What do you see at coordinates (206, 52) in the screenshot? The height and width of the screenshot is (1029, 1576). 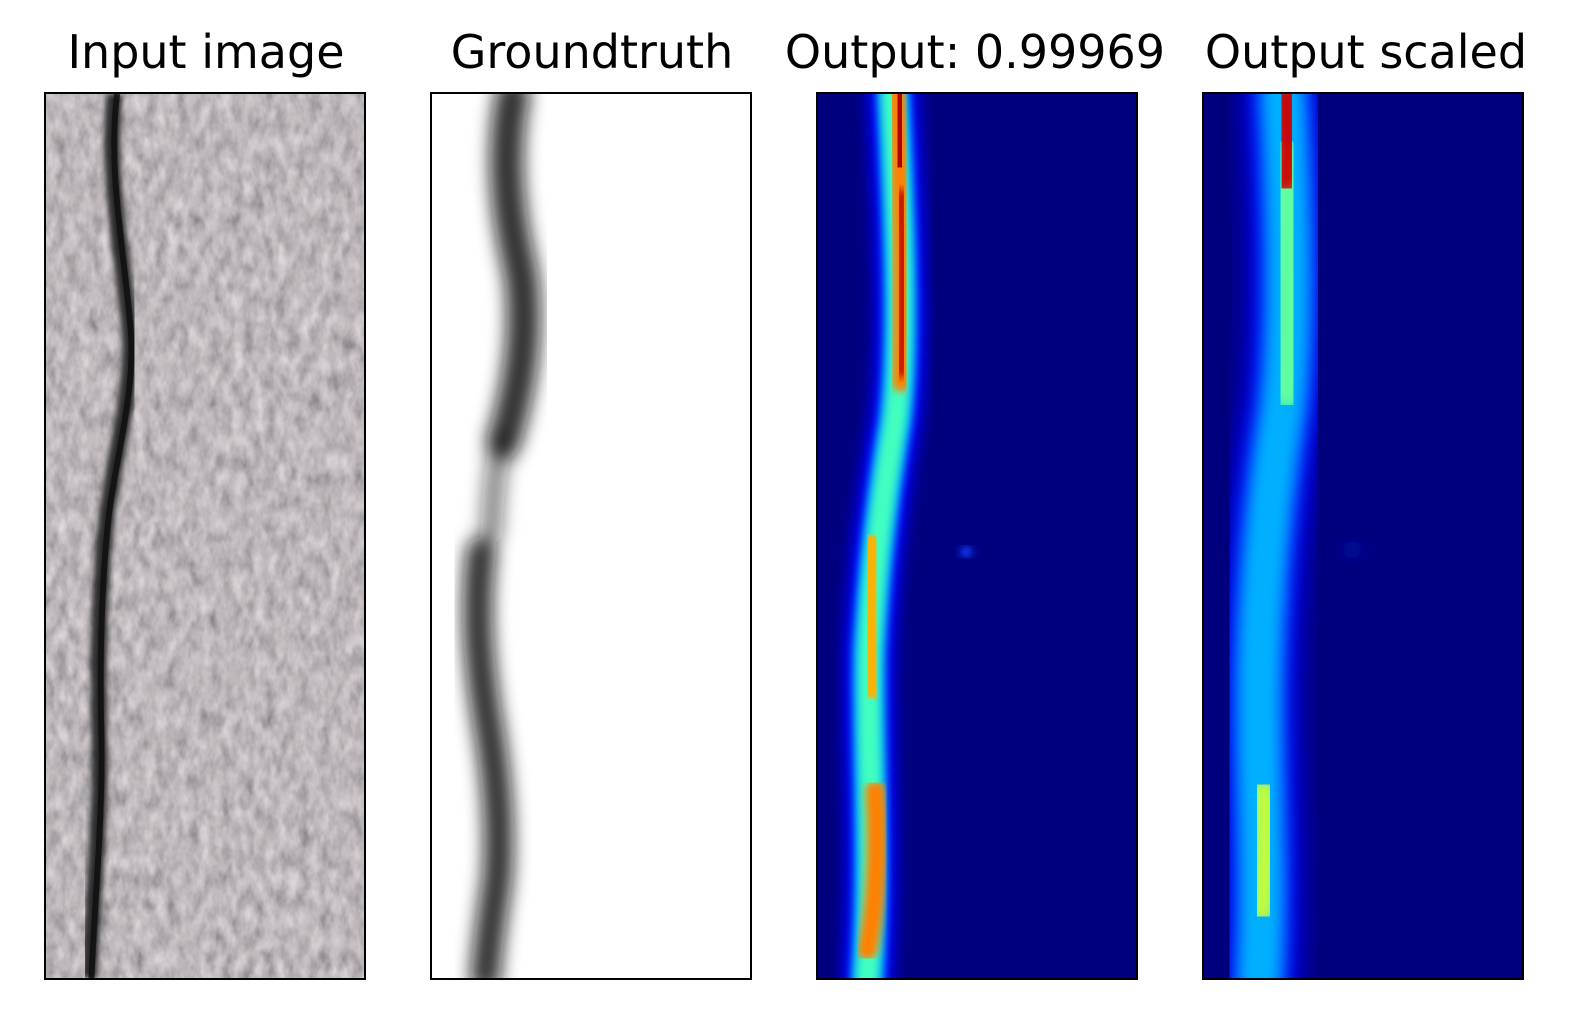 I see `panel-title-input-image: Input image` at bounding box center [206, 52].